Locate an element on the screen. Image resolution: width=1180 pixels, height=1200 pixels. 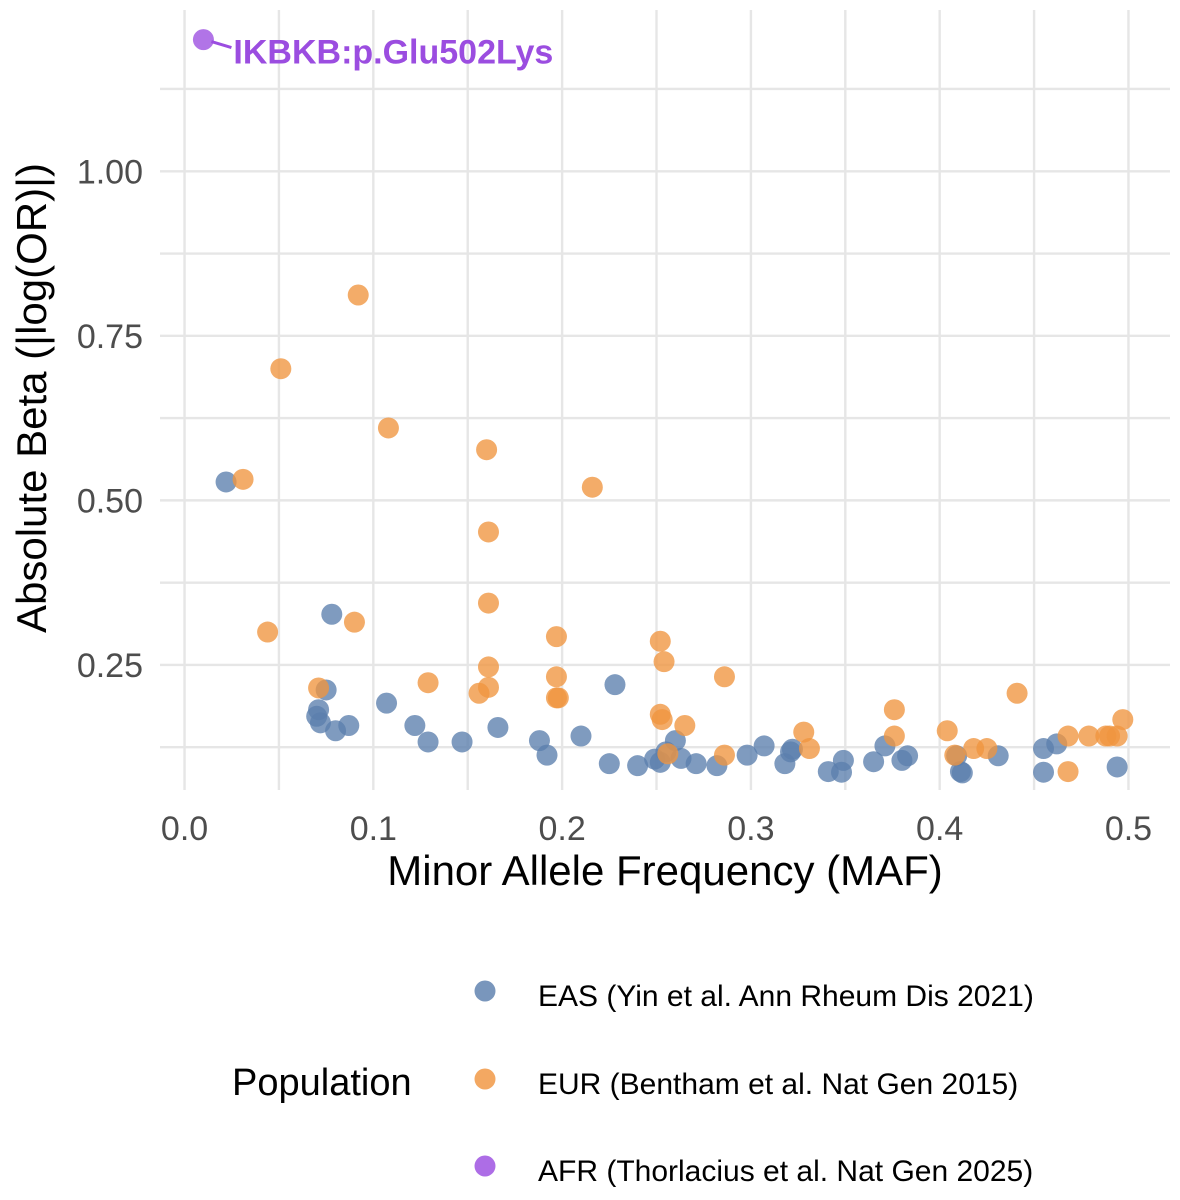
y-tick-label: 1.00 is located at coordinates (110, 172).